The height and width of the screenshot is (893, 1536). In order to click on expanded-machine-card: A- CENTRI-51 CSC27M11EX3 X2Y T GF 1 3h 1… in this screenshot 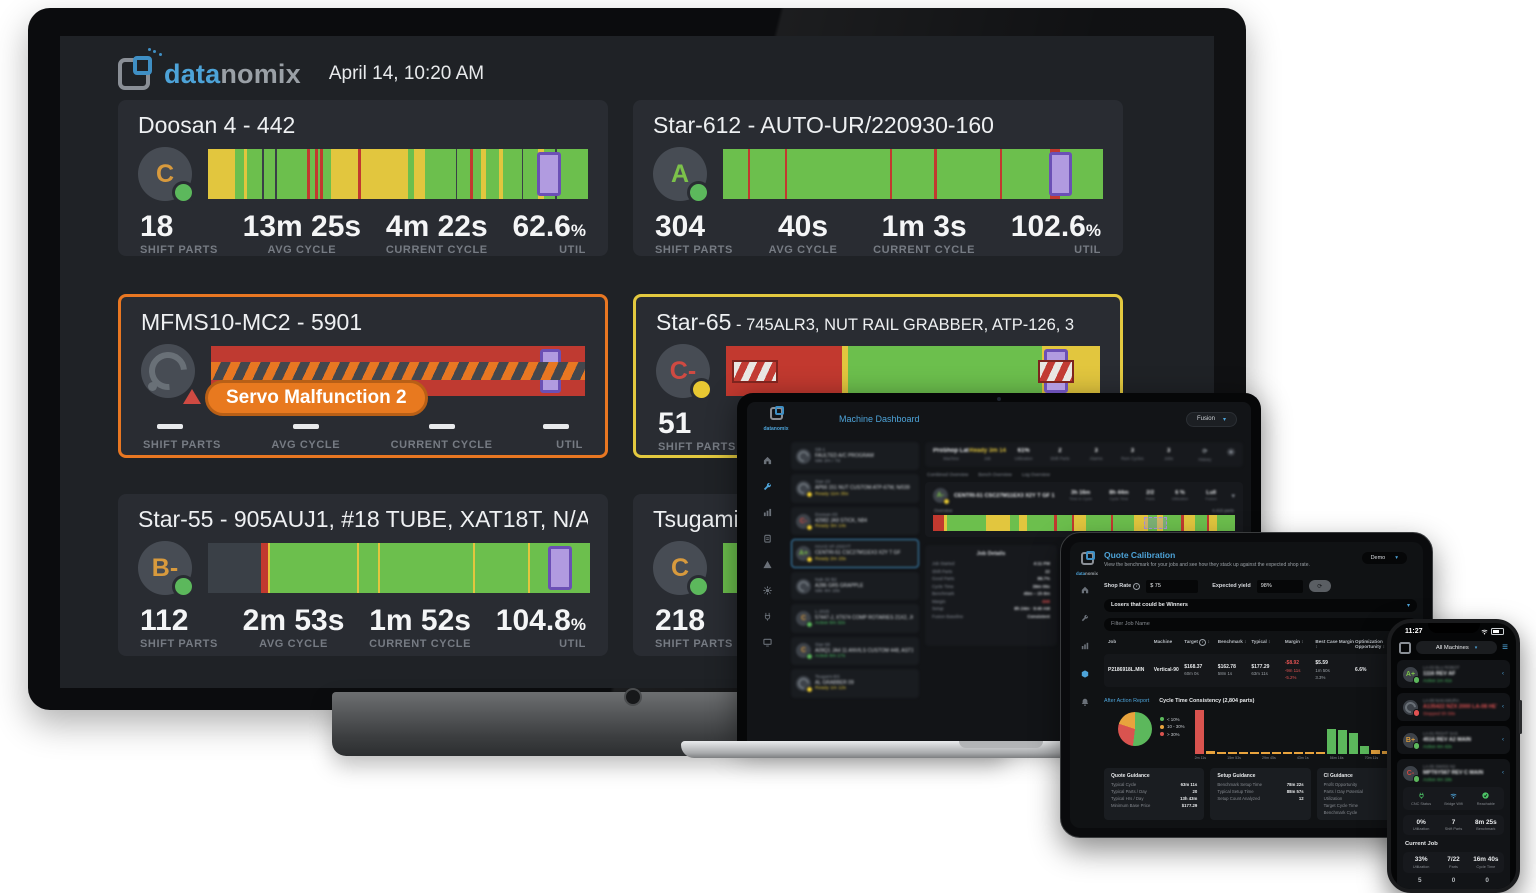, I will do `click(1084, 509)`.